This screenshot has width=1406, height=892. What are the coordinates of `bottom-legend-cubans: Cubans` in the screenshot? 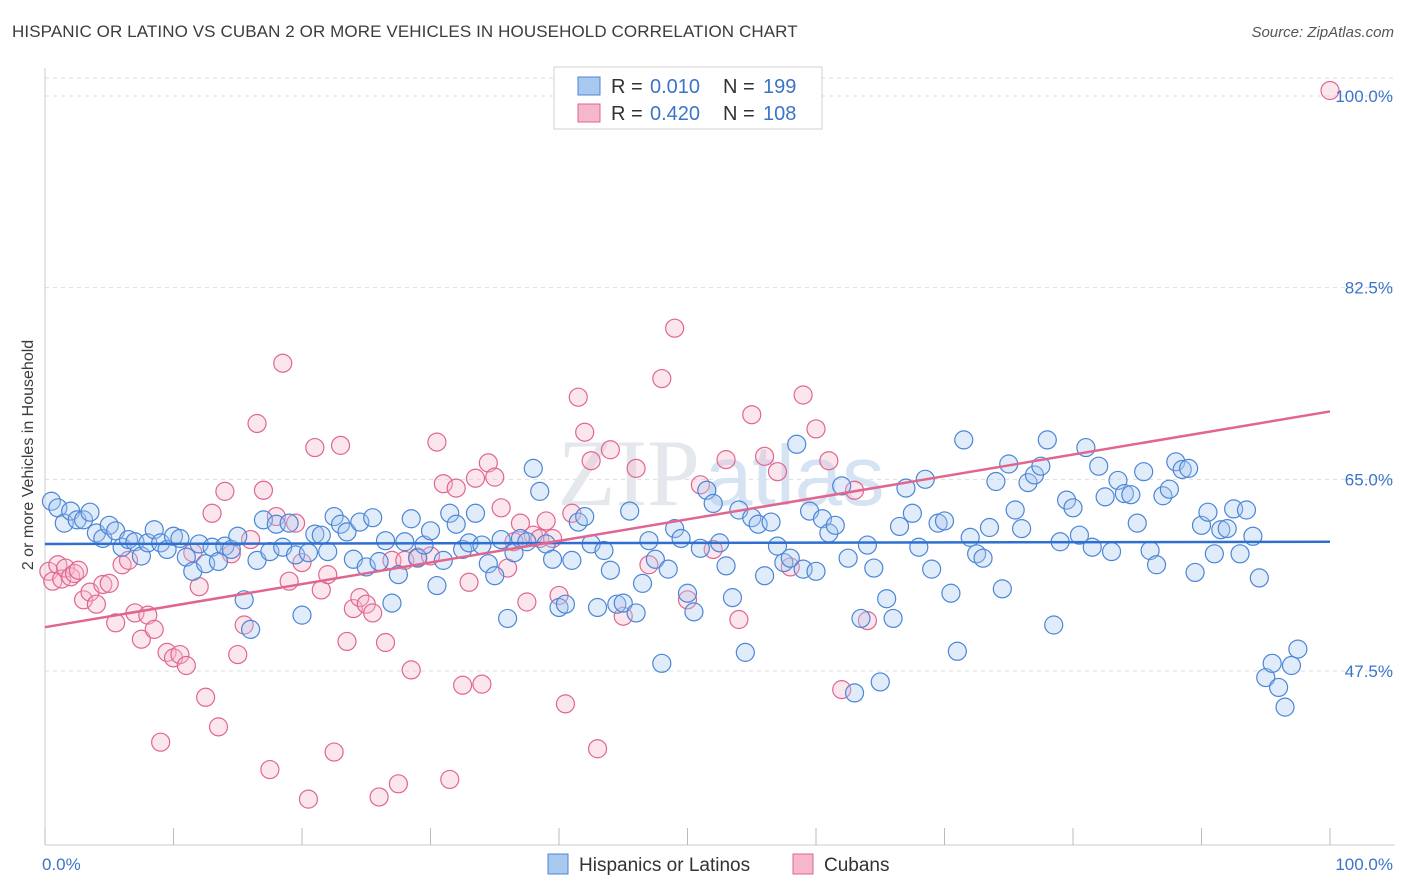 It's located at (857, 865).